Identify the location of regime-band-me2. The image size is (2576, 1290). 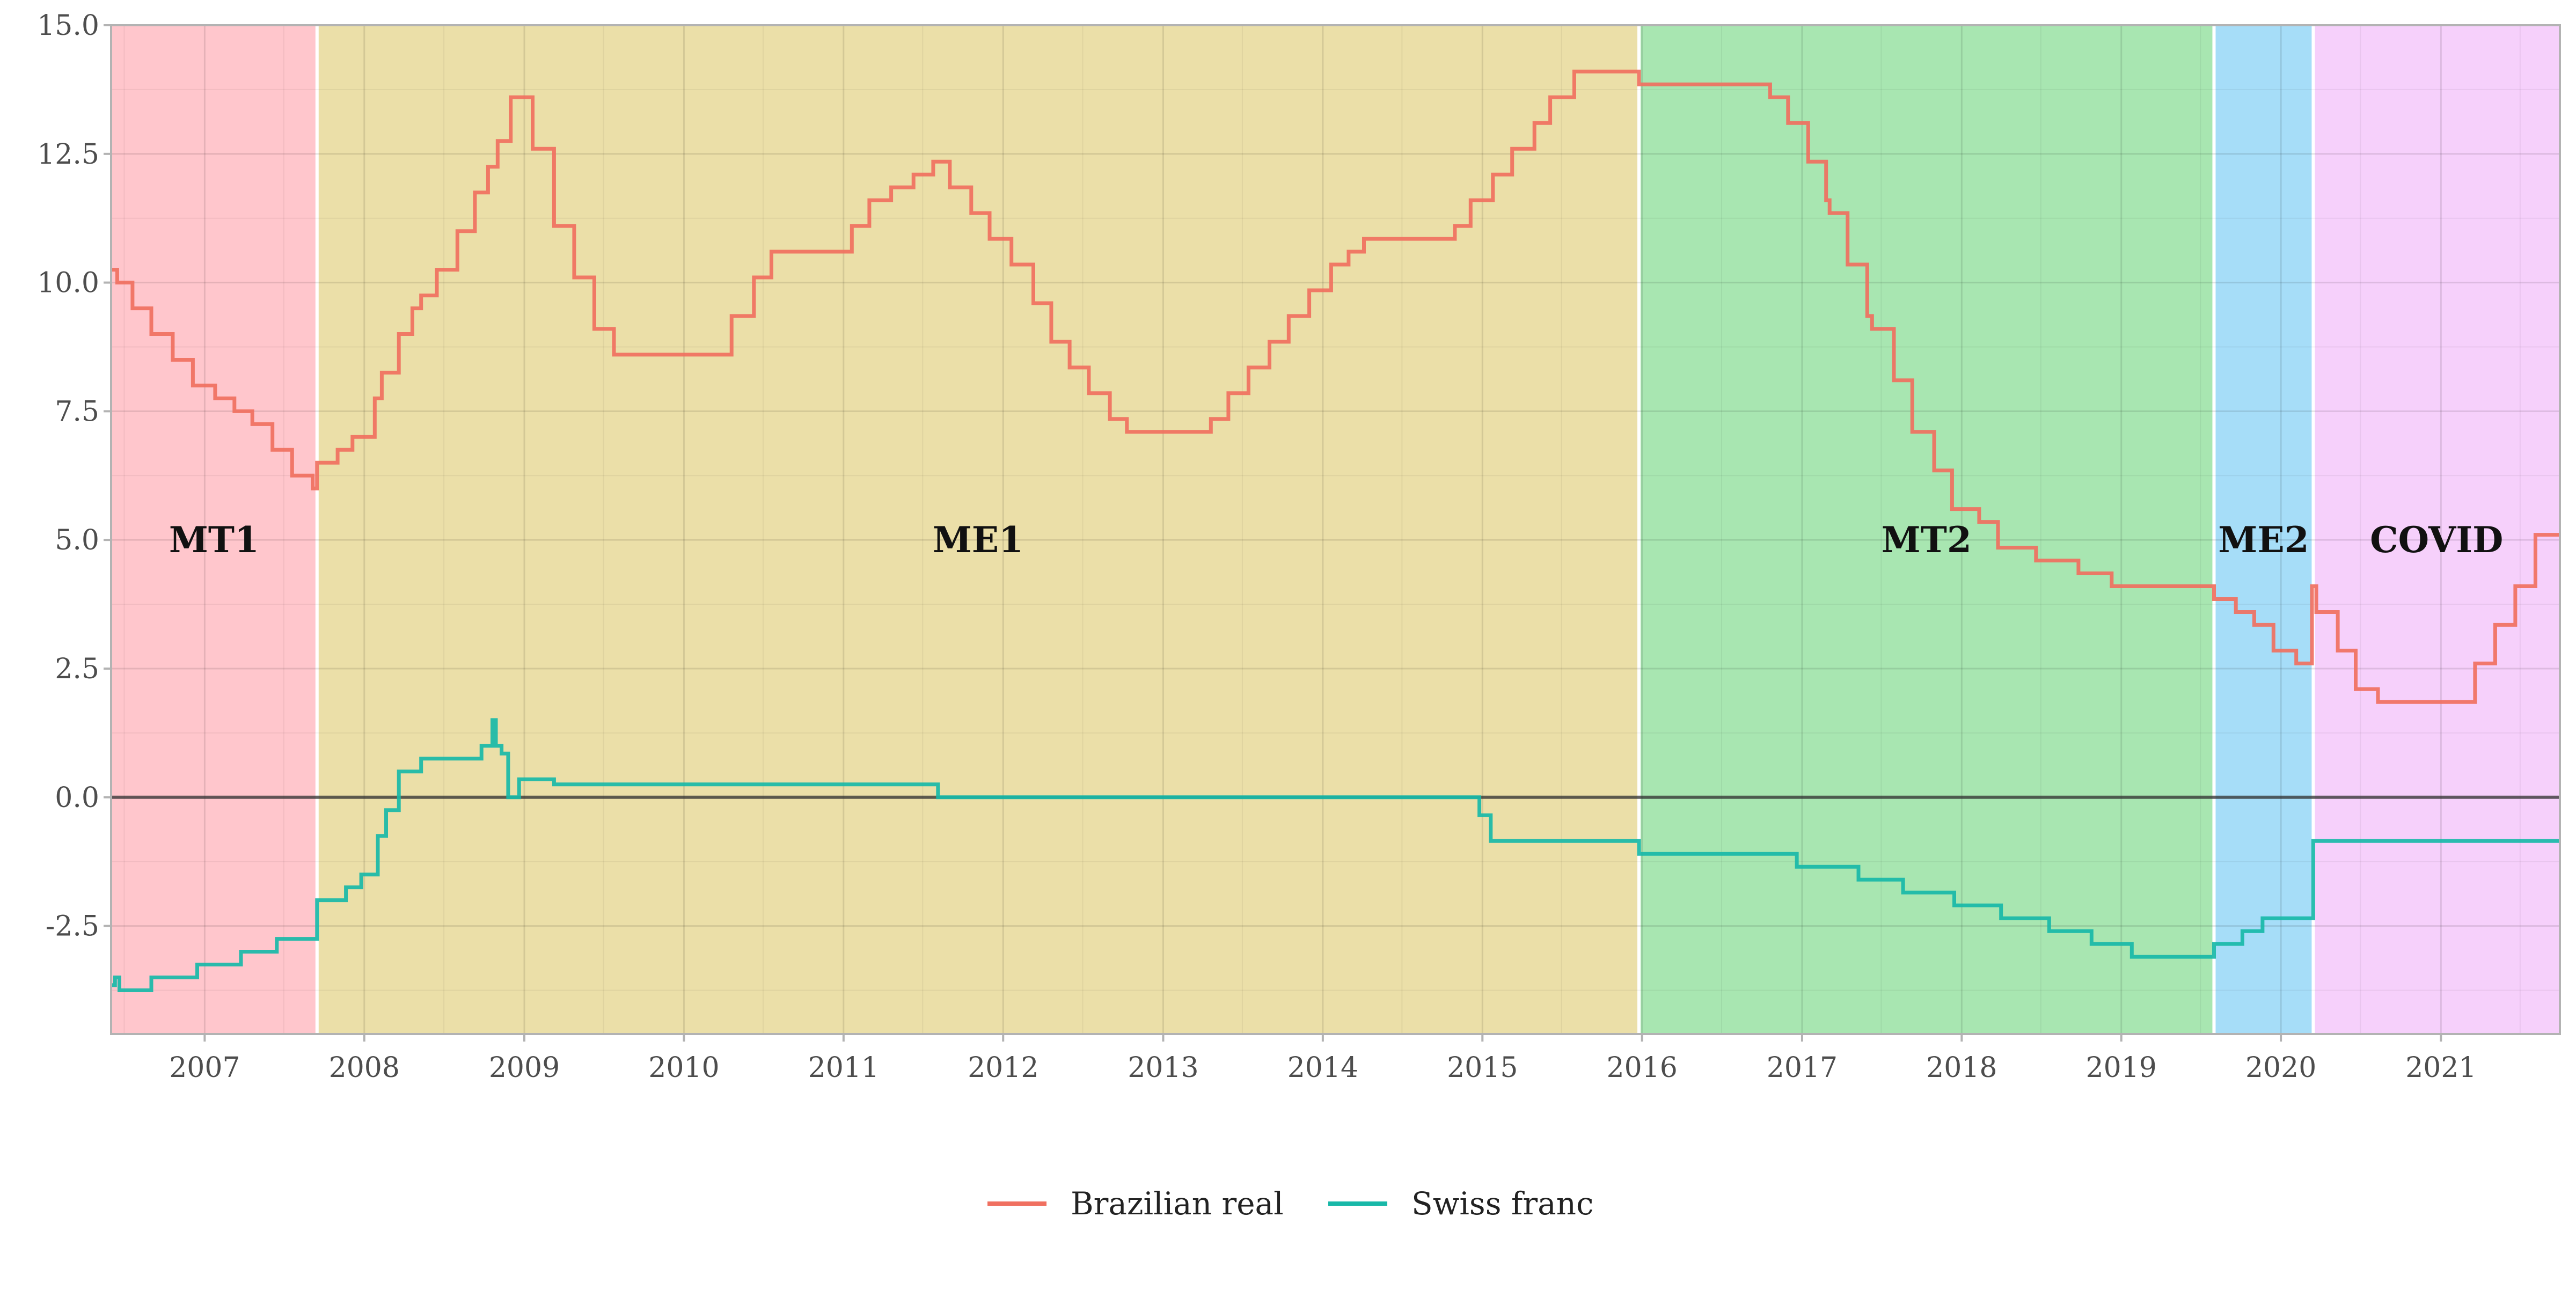
(2264, 529).